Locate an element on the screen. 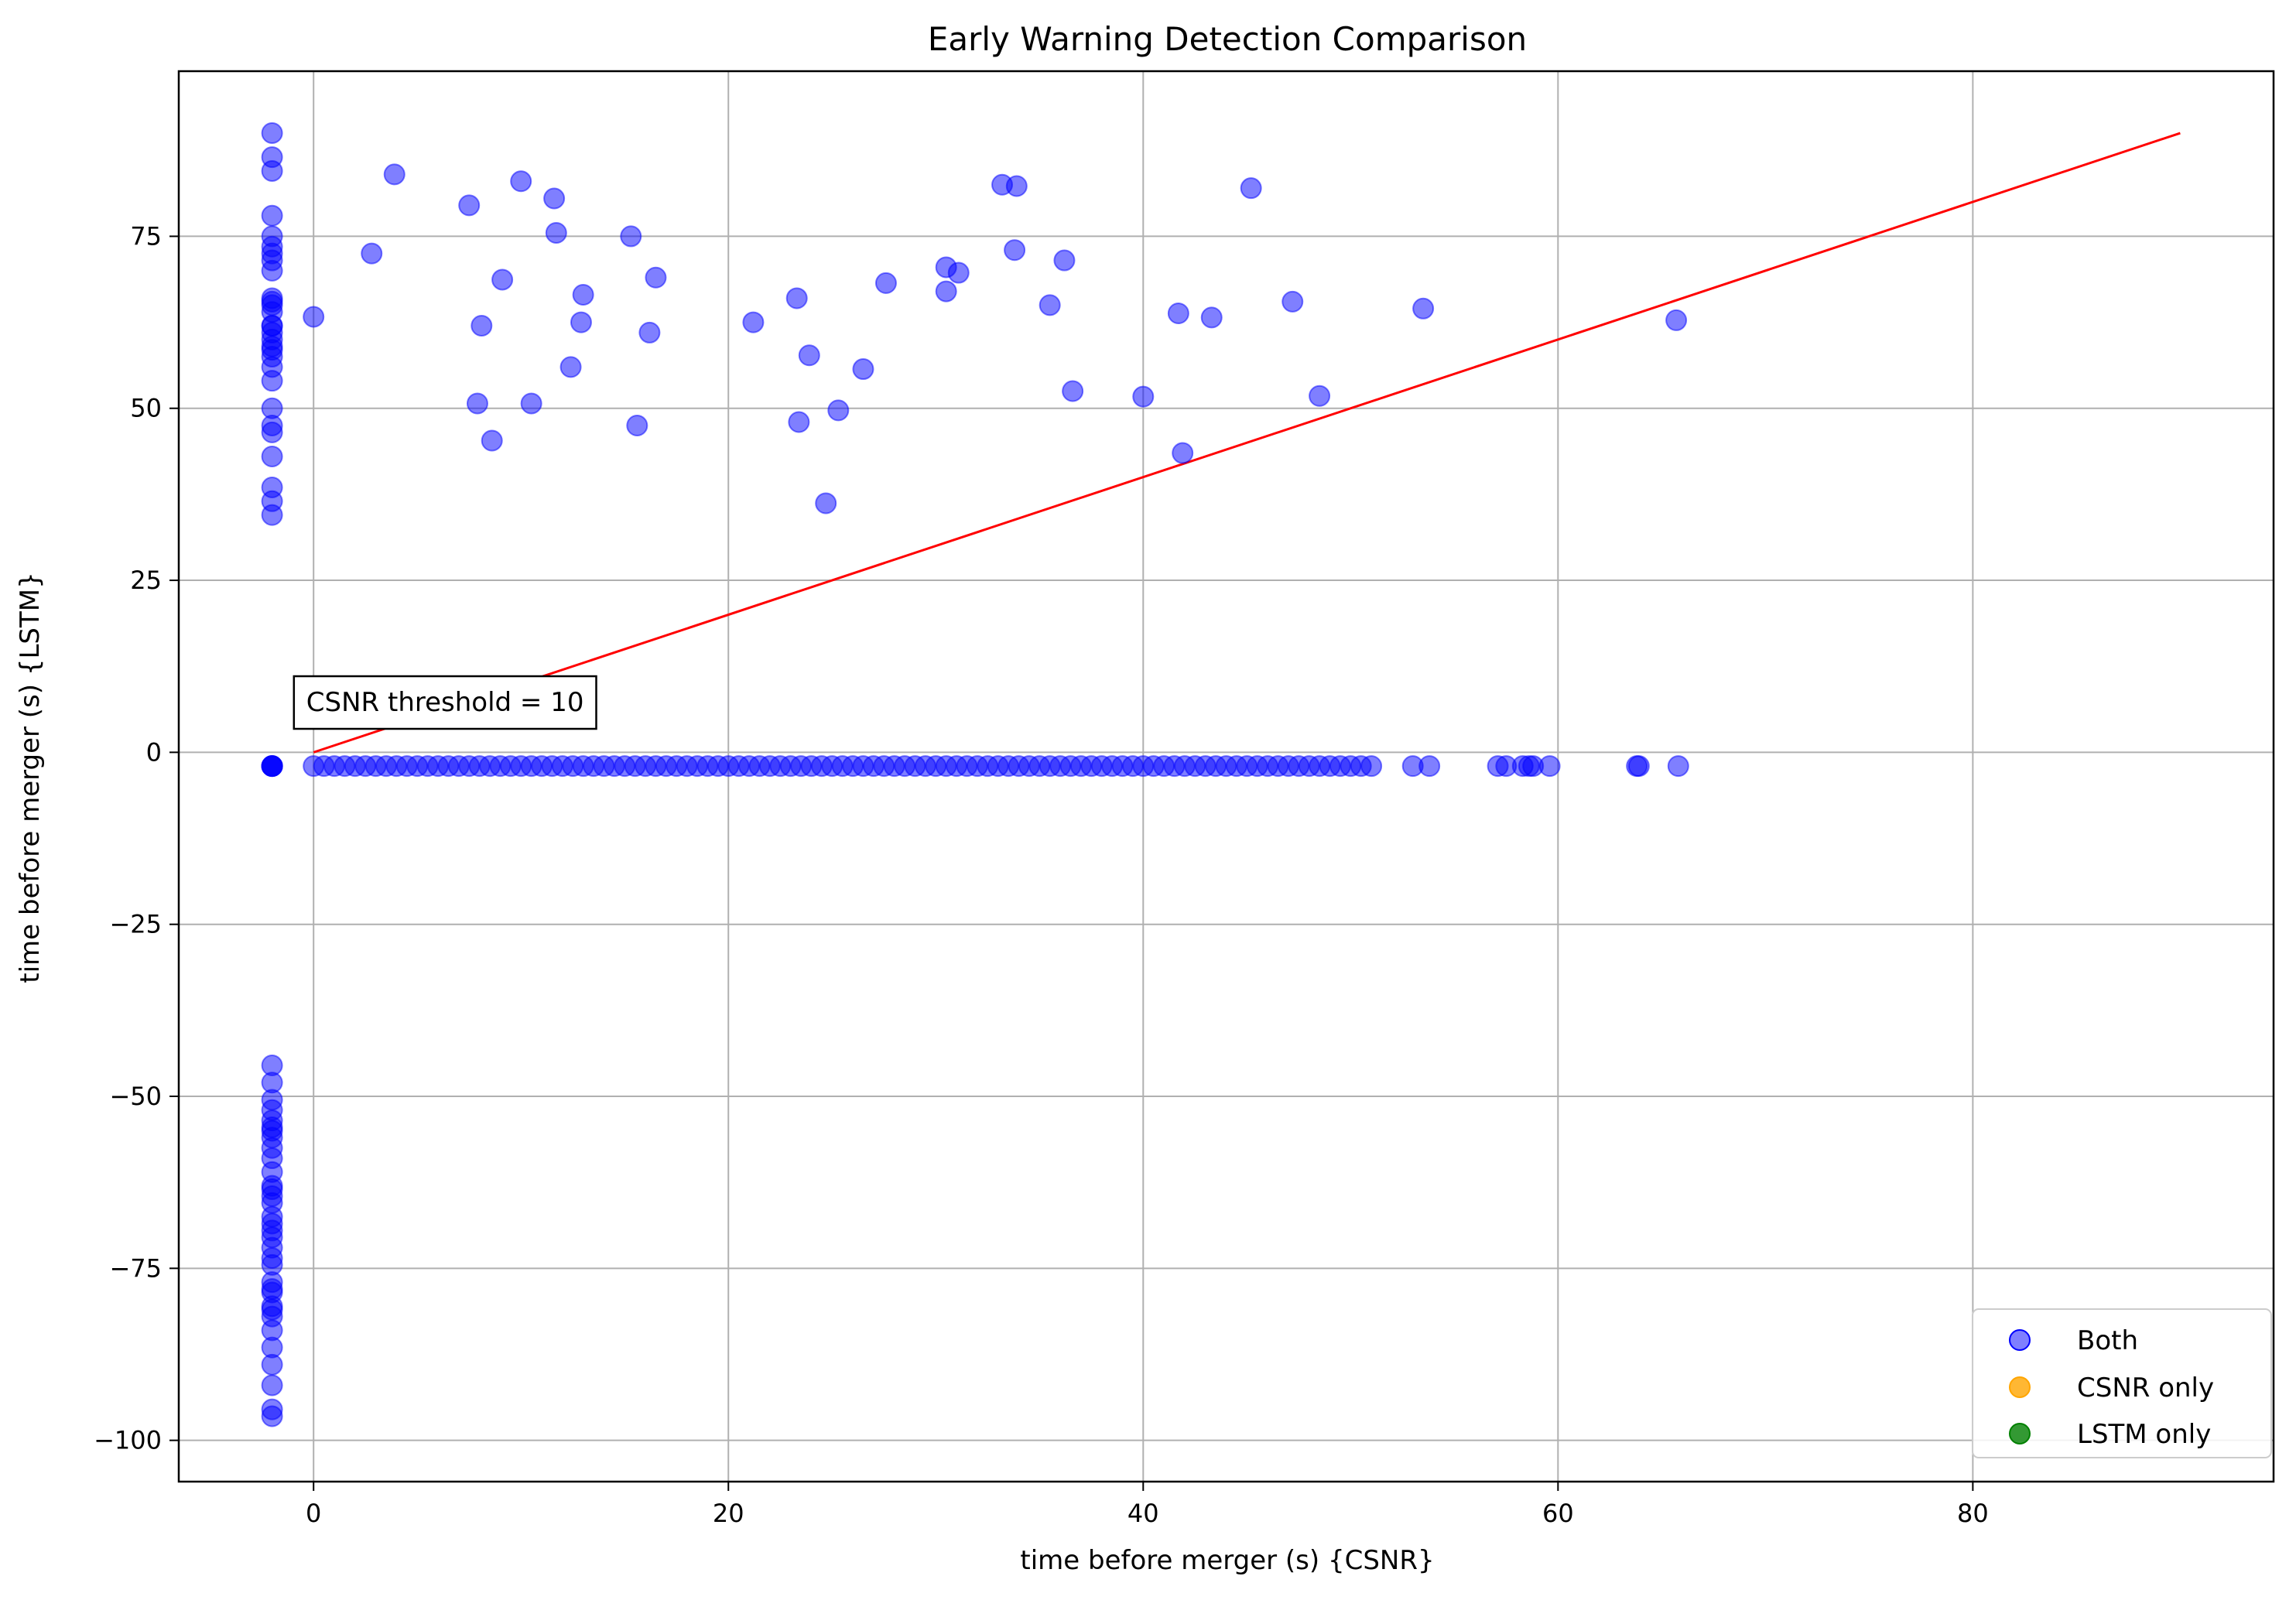 The image size is (2296, 1600). annotation-box is located at coordinates (445, 702).